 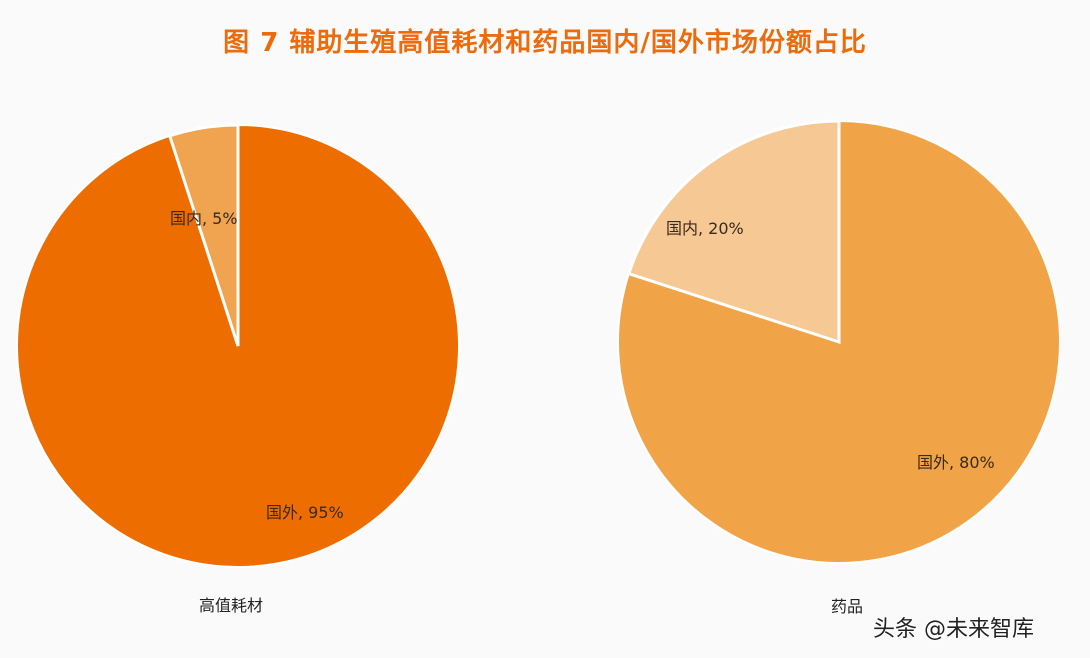 I want to click on category-label-consumables: 高值耗材, so click(x=231, y=605).